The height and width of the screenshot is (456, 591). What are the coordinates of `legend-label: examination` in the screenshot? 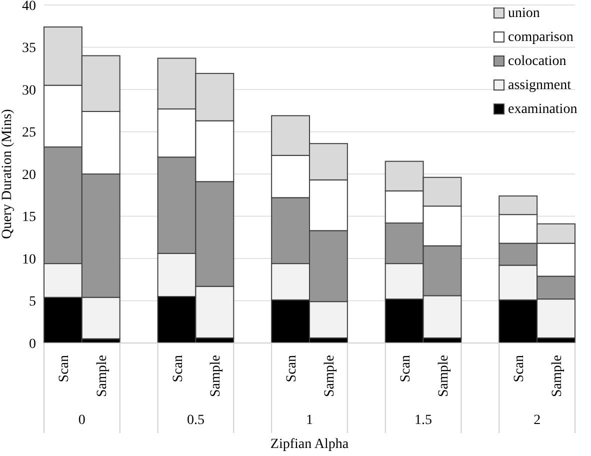 It's located at (543, 109).